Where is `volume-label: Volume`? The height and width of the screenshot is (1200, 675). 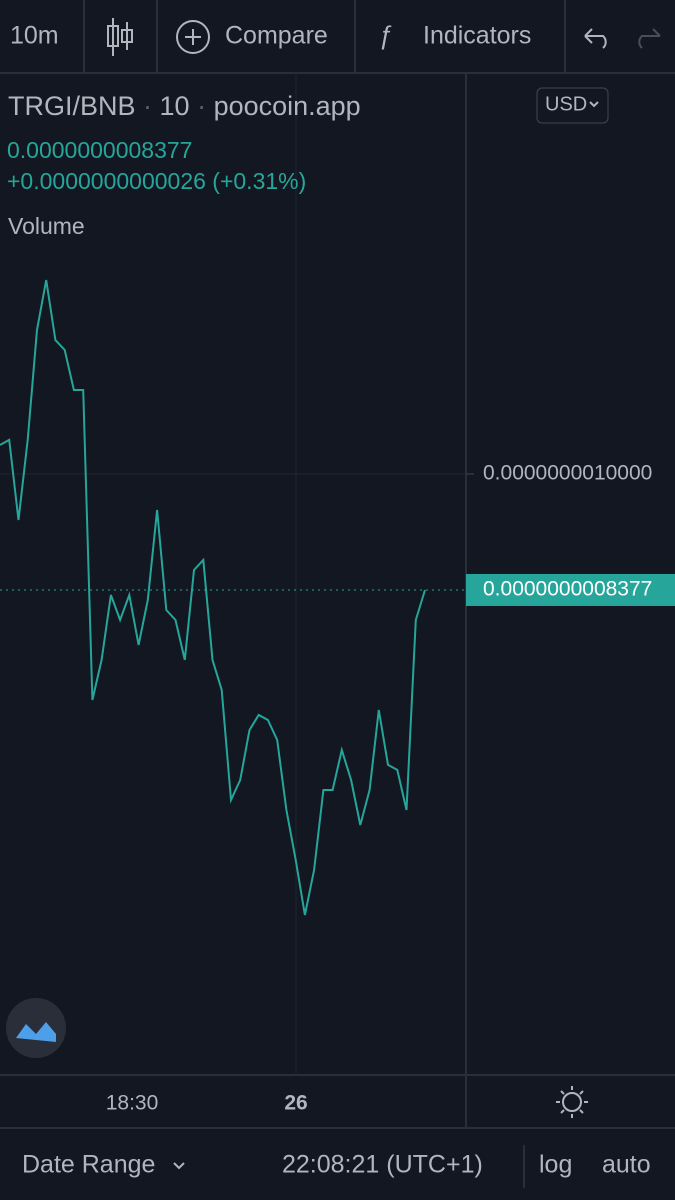
volume-label: Volume is located at coordinates (46, 226).